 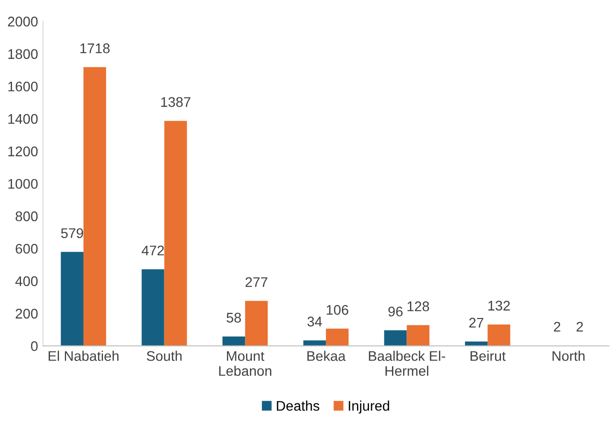 What do you see at coordinates (27, 216) in the screenshot?
I see `y-tick-label: 800` at bounding box center [27, 216].